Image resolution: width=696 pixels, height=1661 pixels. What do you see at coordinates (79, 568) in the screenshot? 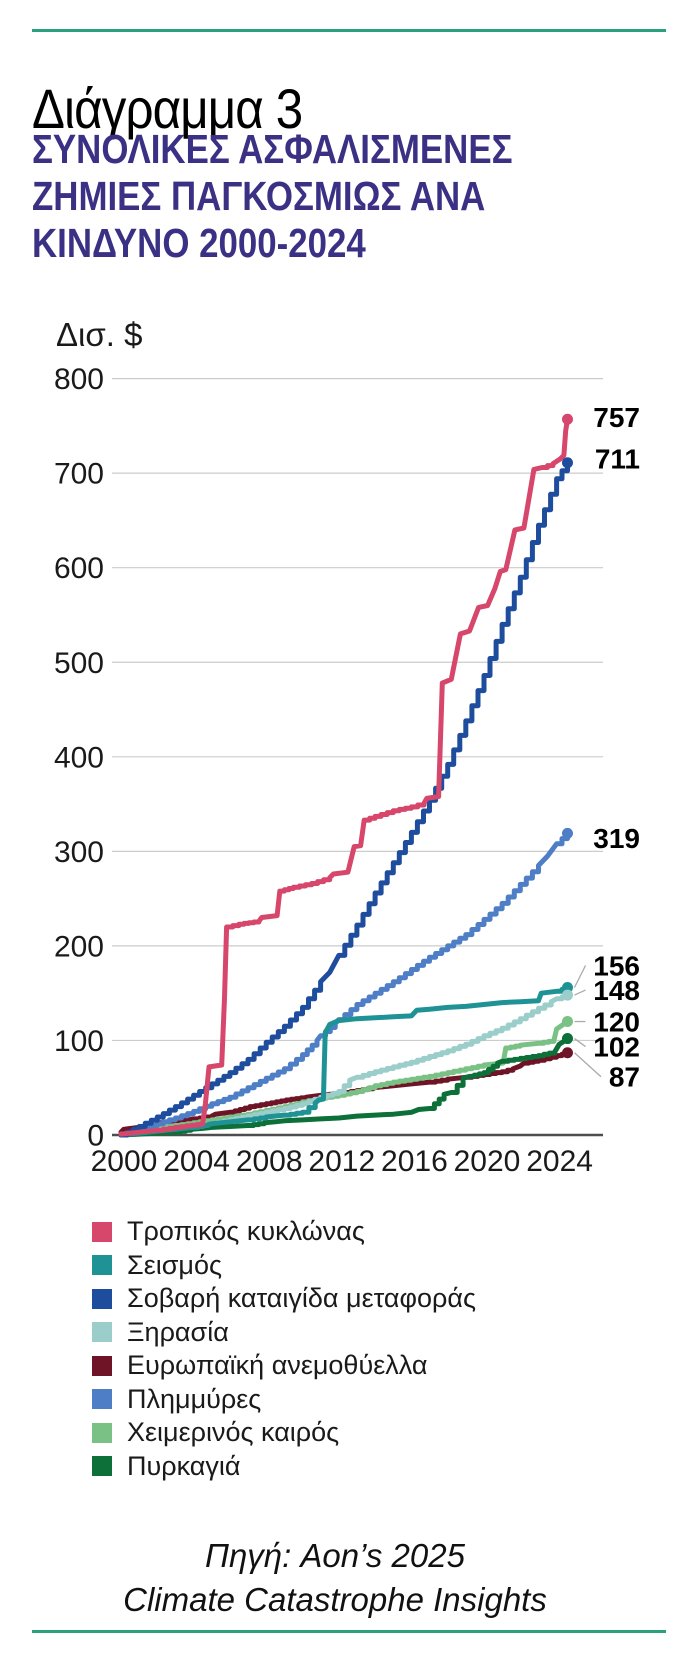
I see `y-tick-label: 600` at bounding box center [79, 568].